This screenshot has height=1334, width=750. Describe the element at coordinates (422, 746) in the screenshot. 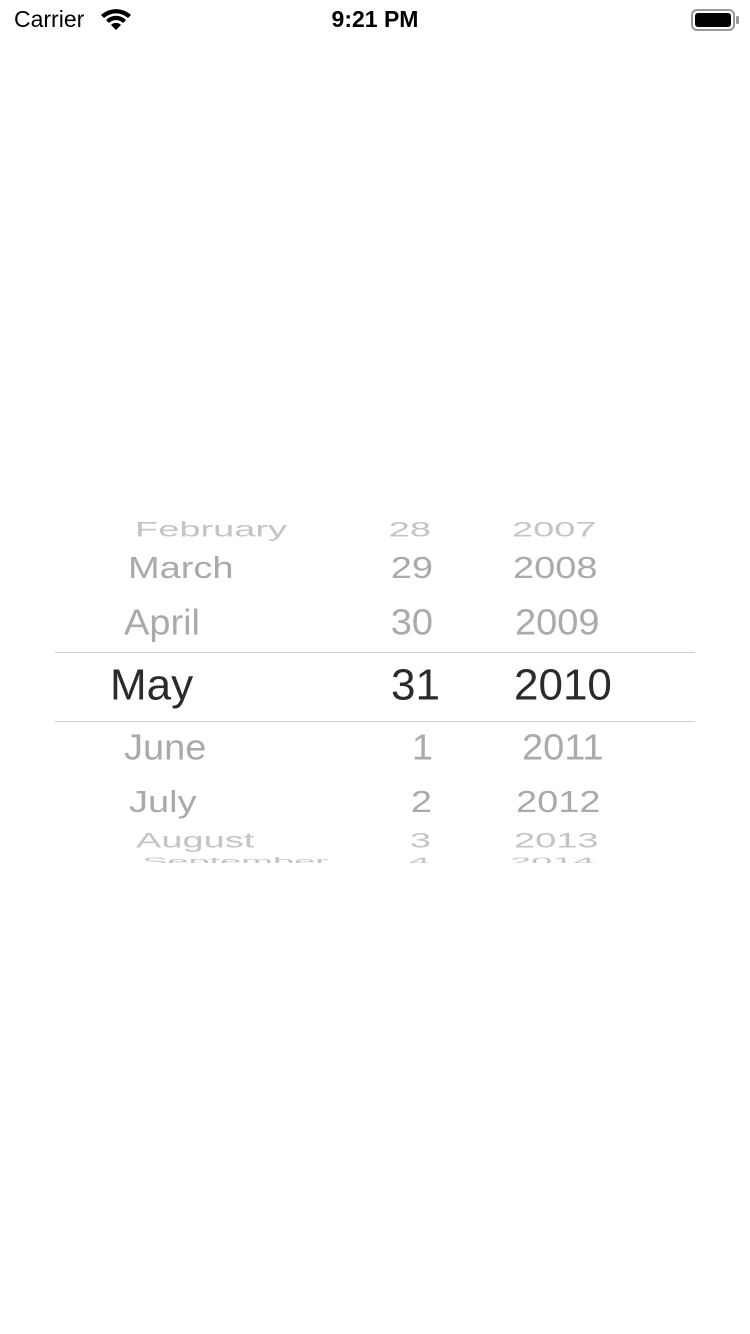

I see `day-option: 1` at that location.